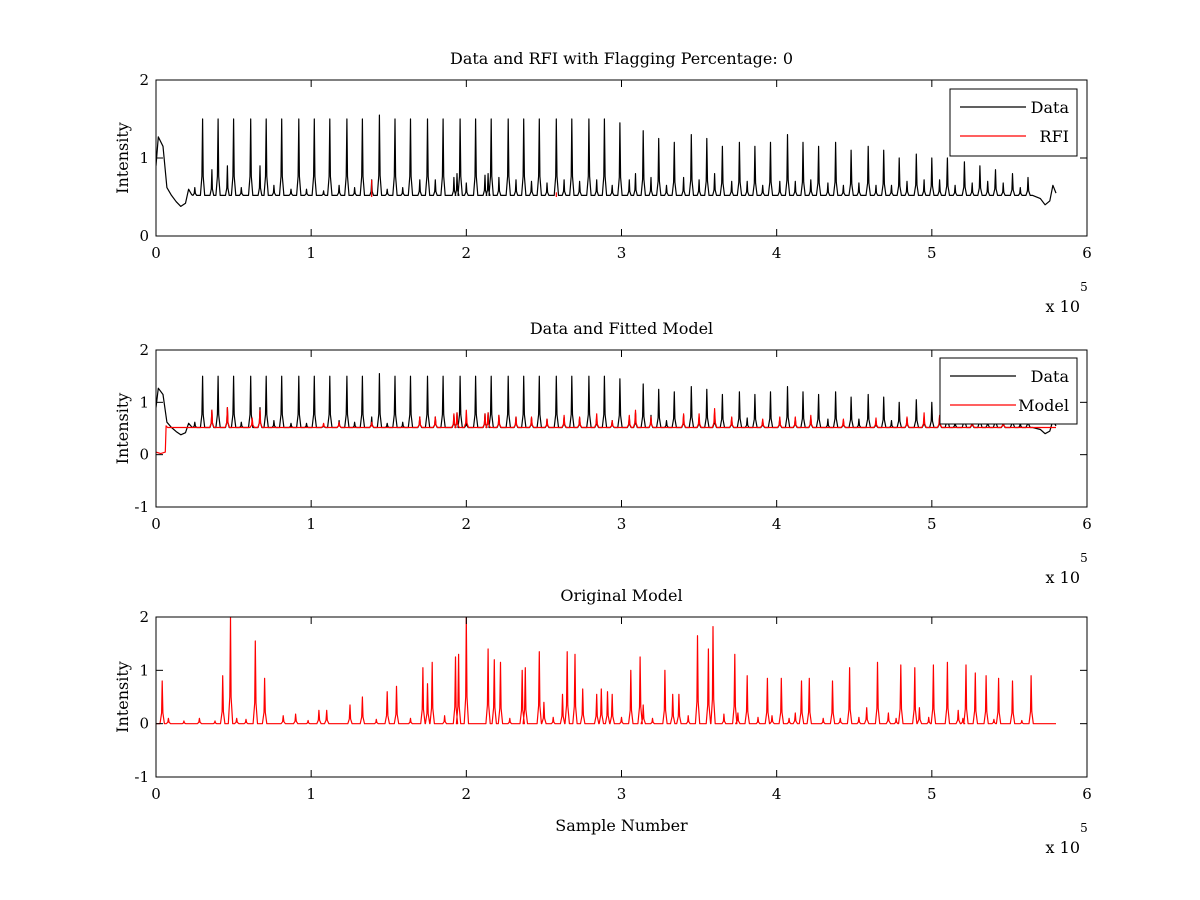 This screenshot has width=1200, height=900. I want to click on series-model-line, so click(606, 431).